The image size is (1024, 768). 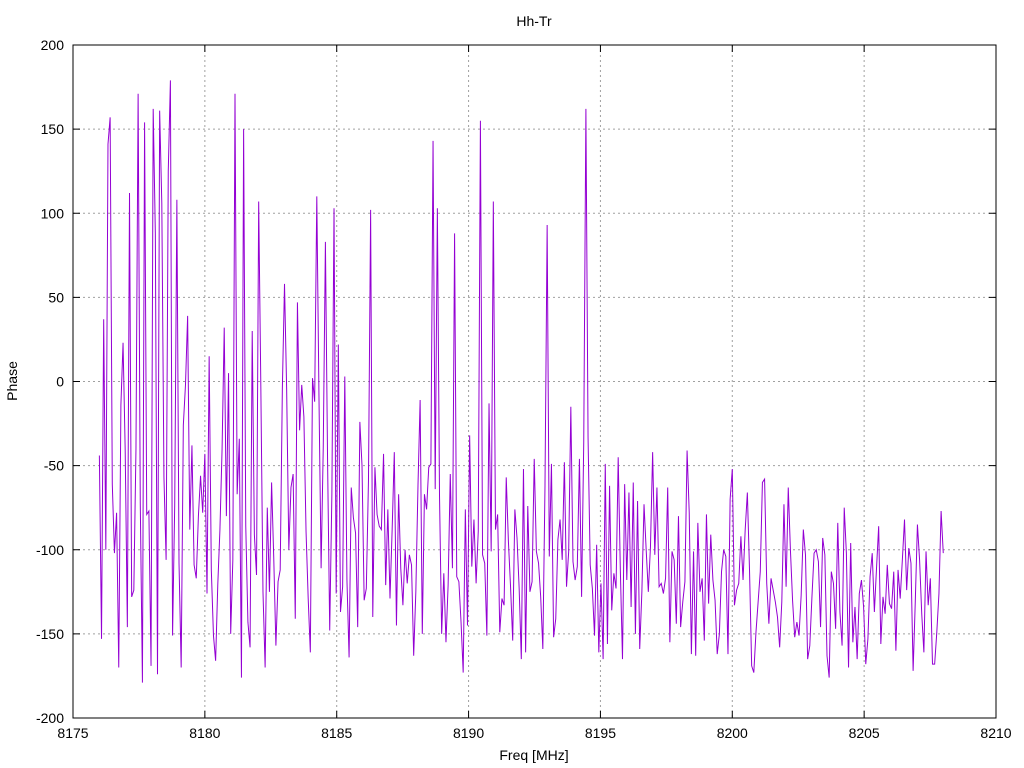 I want to click on x-tick-label: 8175, so click(x=72, y=733).